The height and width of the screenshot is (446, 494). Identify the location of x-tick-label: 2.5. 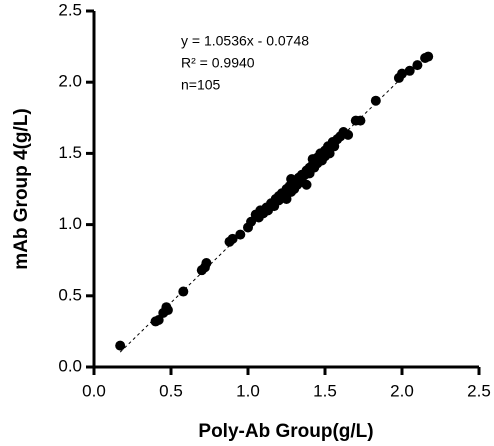
(479, 390).